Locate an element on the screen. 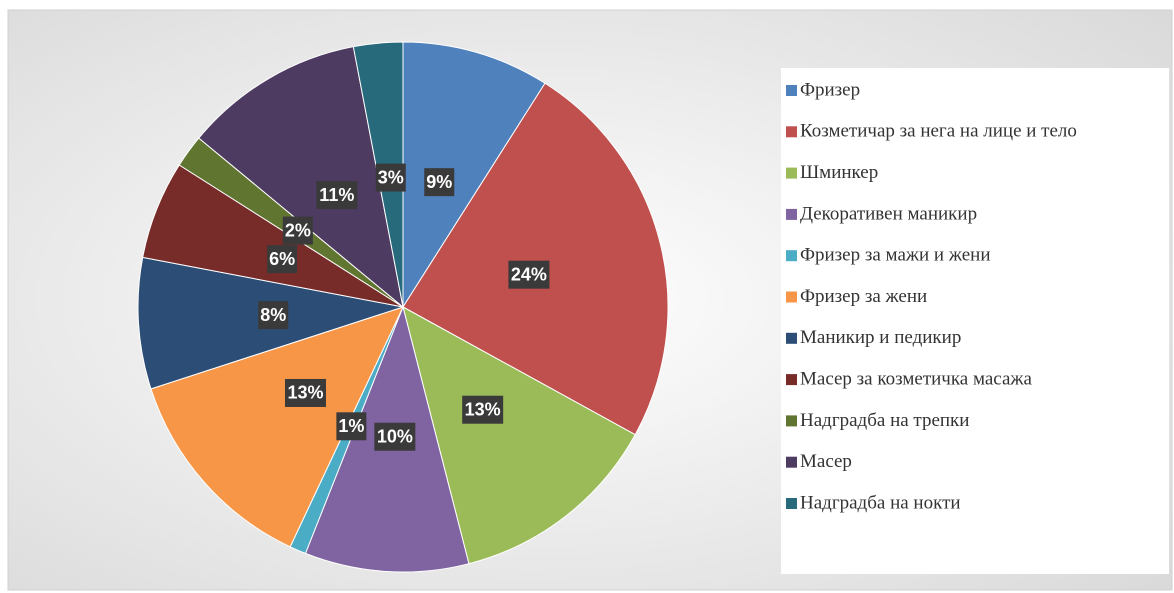  legend-label: Надградба на трепки is located at coordinates (884, 420).